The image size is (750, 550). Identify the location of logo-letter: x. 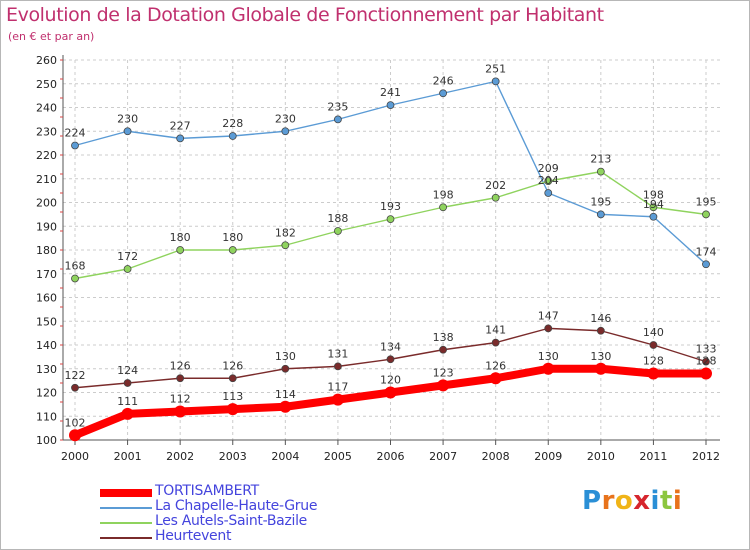
(642, 501).